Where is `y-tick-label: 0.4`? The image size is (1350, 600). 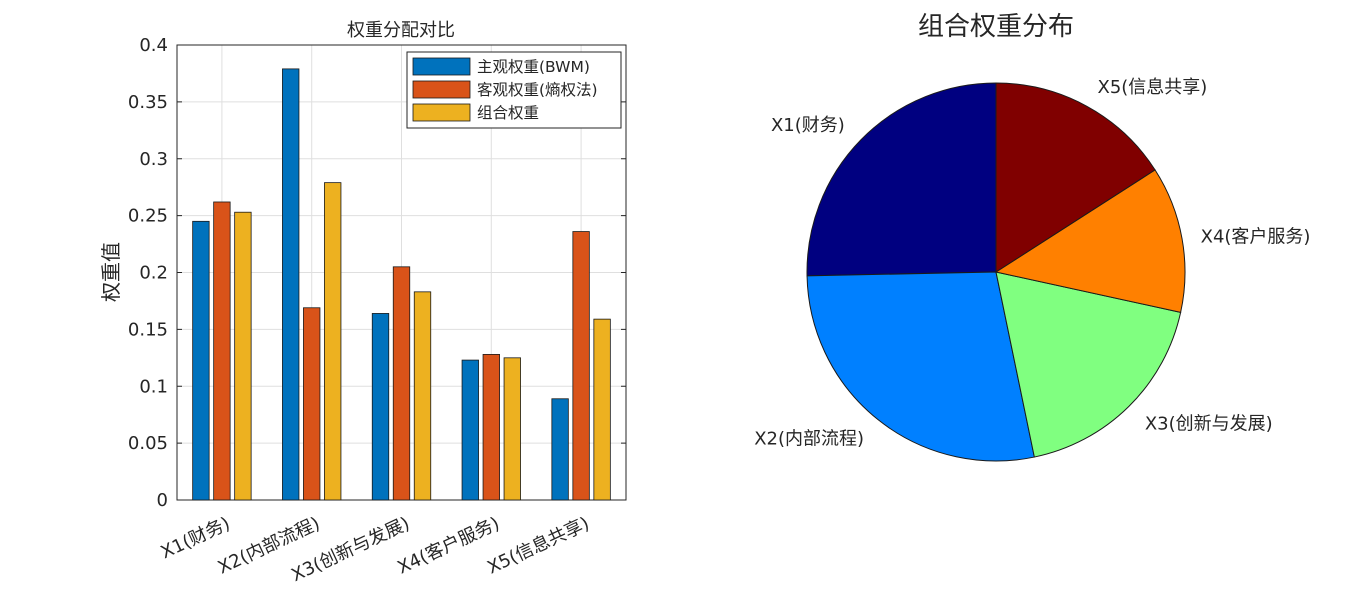 y-tick-label: 0.4 is located at coordinates (153, 45).